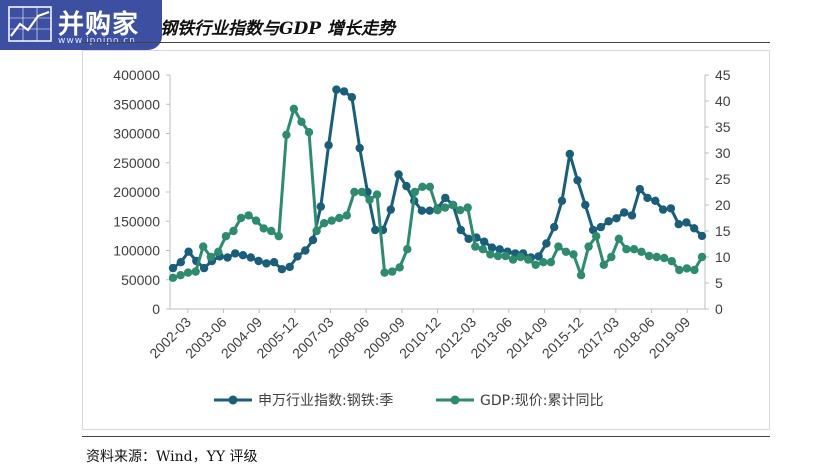 This screenshot has height=471, width=837. I want to click on logo-url: www.ipoipo.cn, so click(97, 41).